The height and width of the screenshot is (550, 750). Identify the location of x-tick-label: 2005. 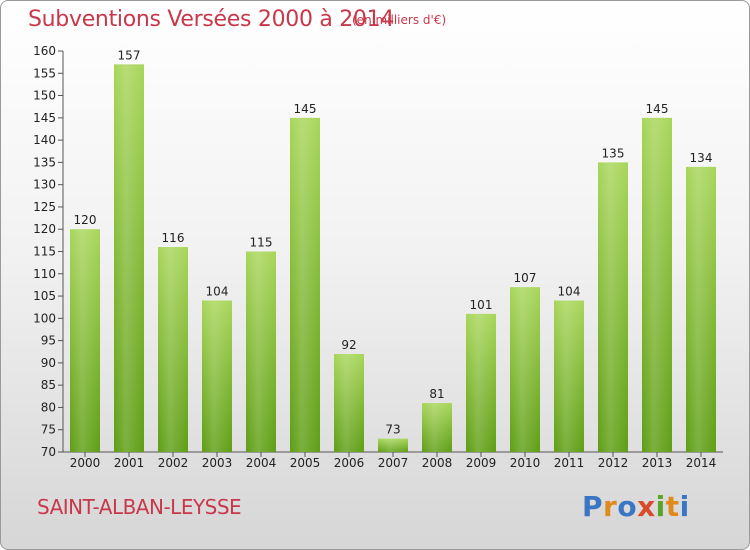
(305, 463).